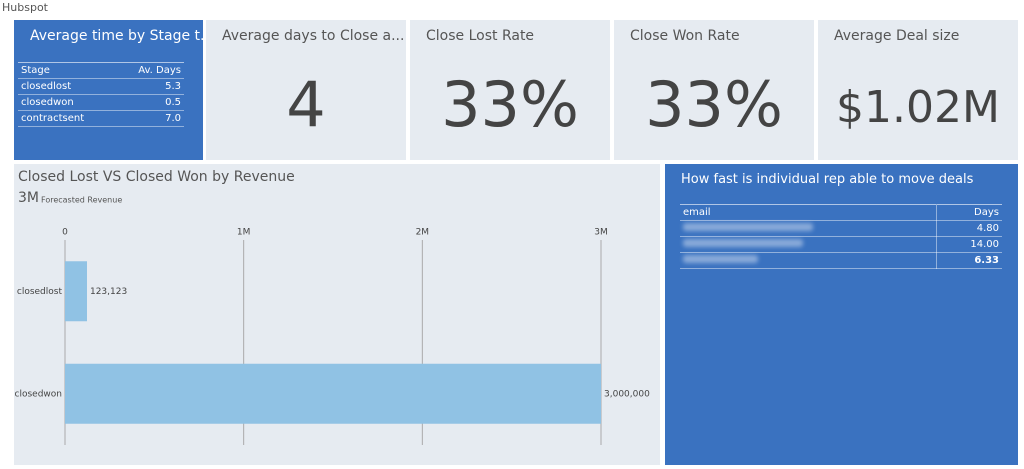  What do you see at coordinates (969, 228) in the screenshot?
I see `cell: 4.80` at bounding box center [969, 228].